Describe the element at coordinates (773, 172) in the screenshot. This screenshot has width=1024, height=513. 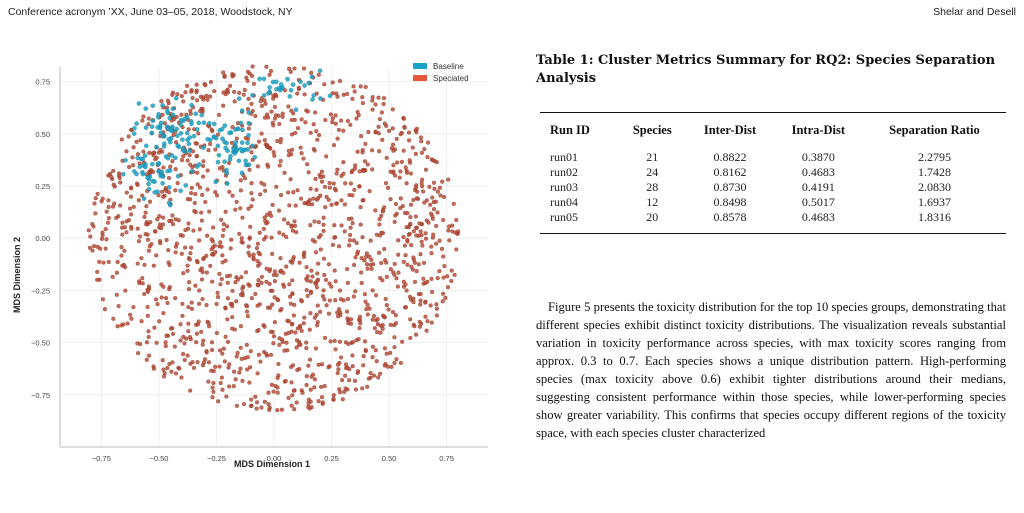
I see `table-row: run02 24 0.8162 0.4683 1.7428` at that location.